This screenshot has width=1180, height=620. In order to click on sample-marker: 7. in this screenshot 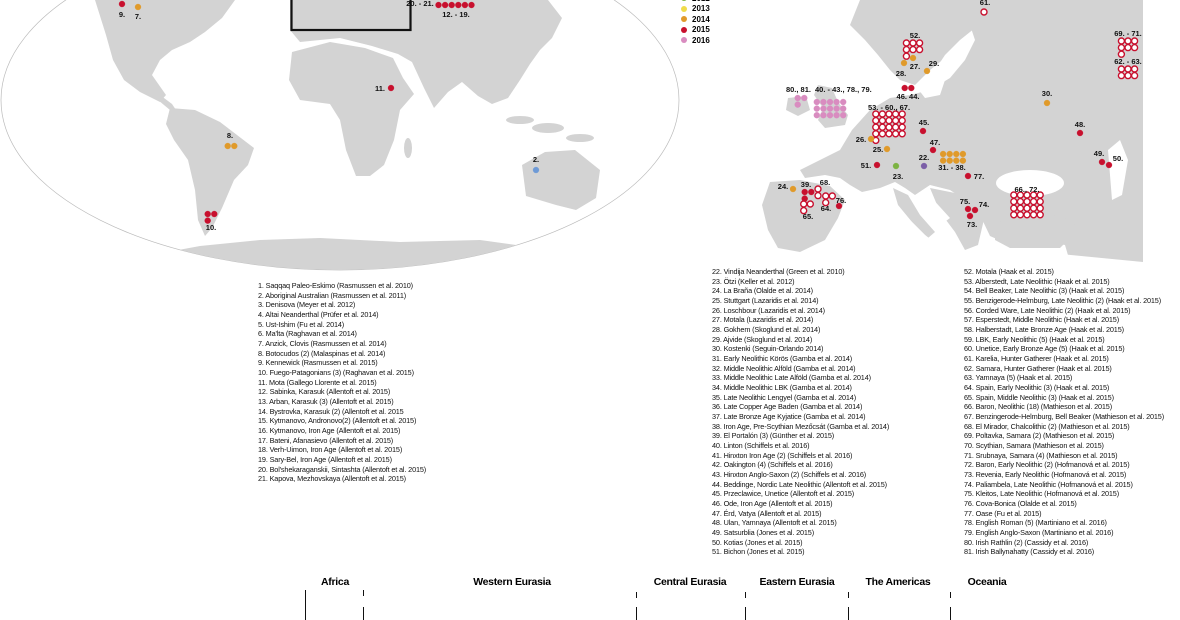, I will do `click(138, 12)`.